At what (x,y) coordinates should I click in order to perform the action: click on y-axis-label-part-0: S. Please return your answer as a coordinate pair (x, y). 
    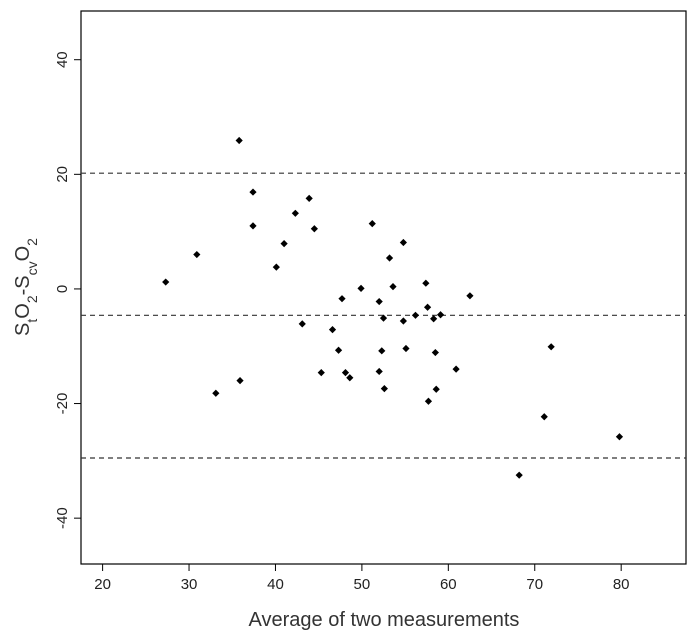
    Looking at the image, I should click on (23, 329).